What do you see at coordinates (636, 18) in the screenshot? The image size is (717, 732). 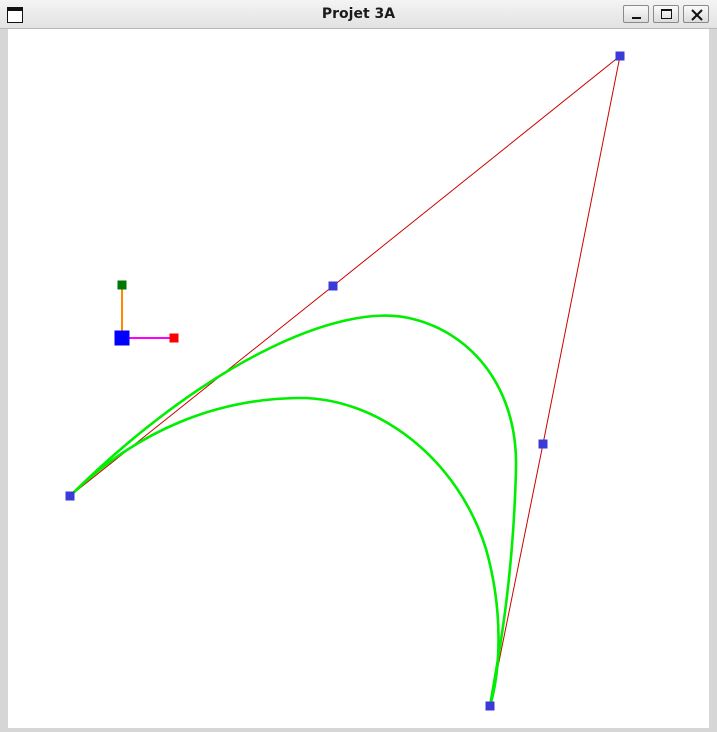 I see `minimize-icon` at bounding box center [636, 18].